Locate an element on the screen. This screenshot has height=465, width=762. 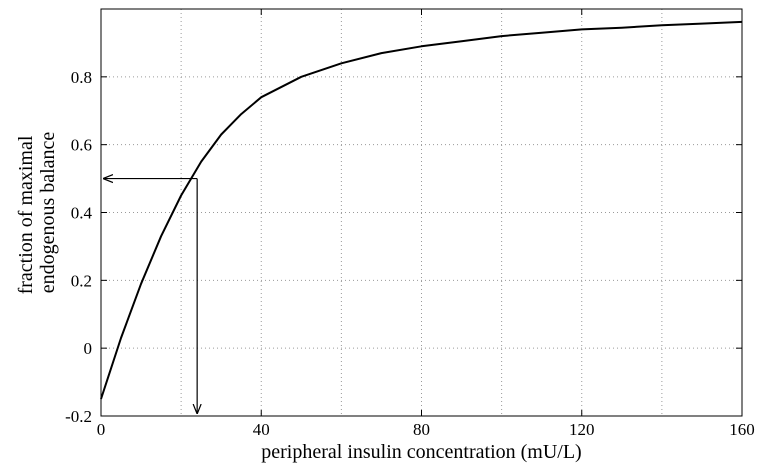
y-tick-label: 0.6 is located at coordinates (81, 145).